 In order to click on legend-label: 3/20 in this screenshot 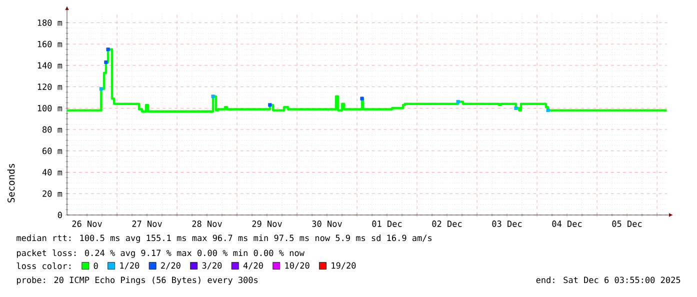, I will do `click(212, 266)`.